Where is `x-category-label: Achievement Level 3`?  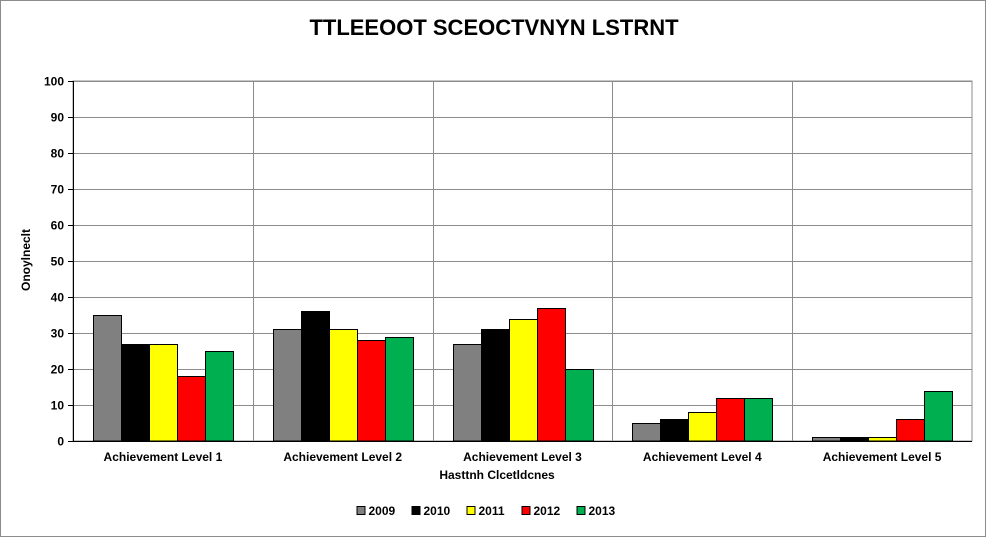
x-category-label: Achievement Level 3 is located at coordinates (522, 457).